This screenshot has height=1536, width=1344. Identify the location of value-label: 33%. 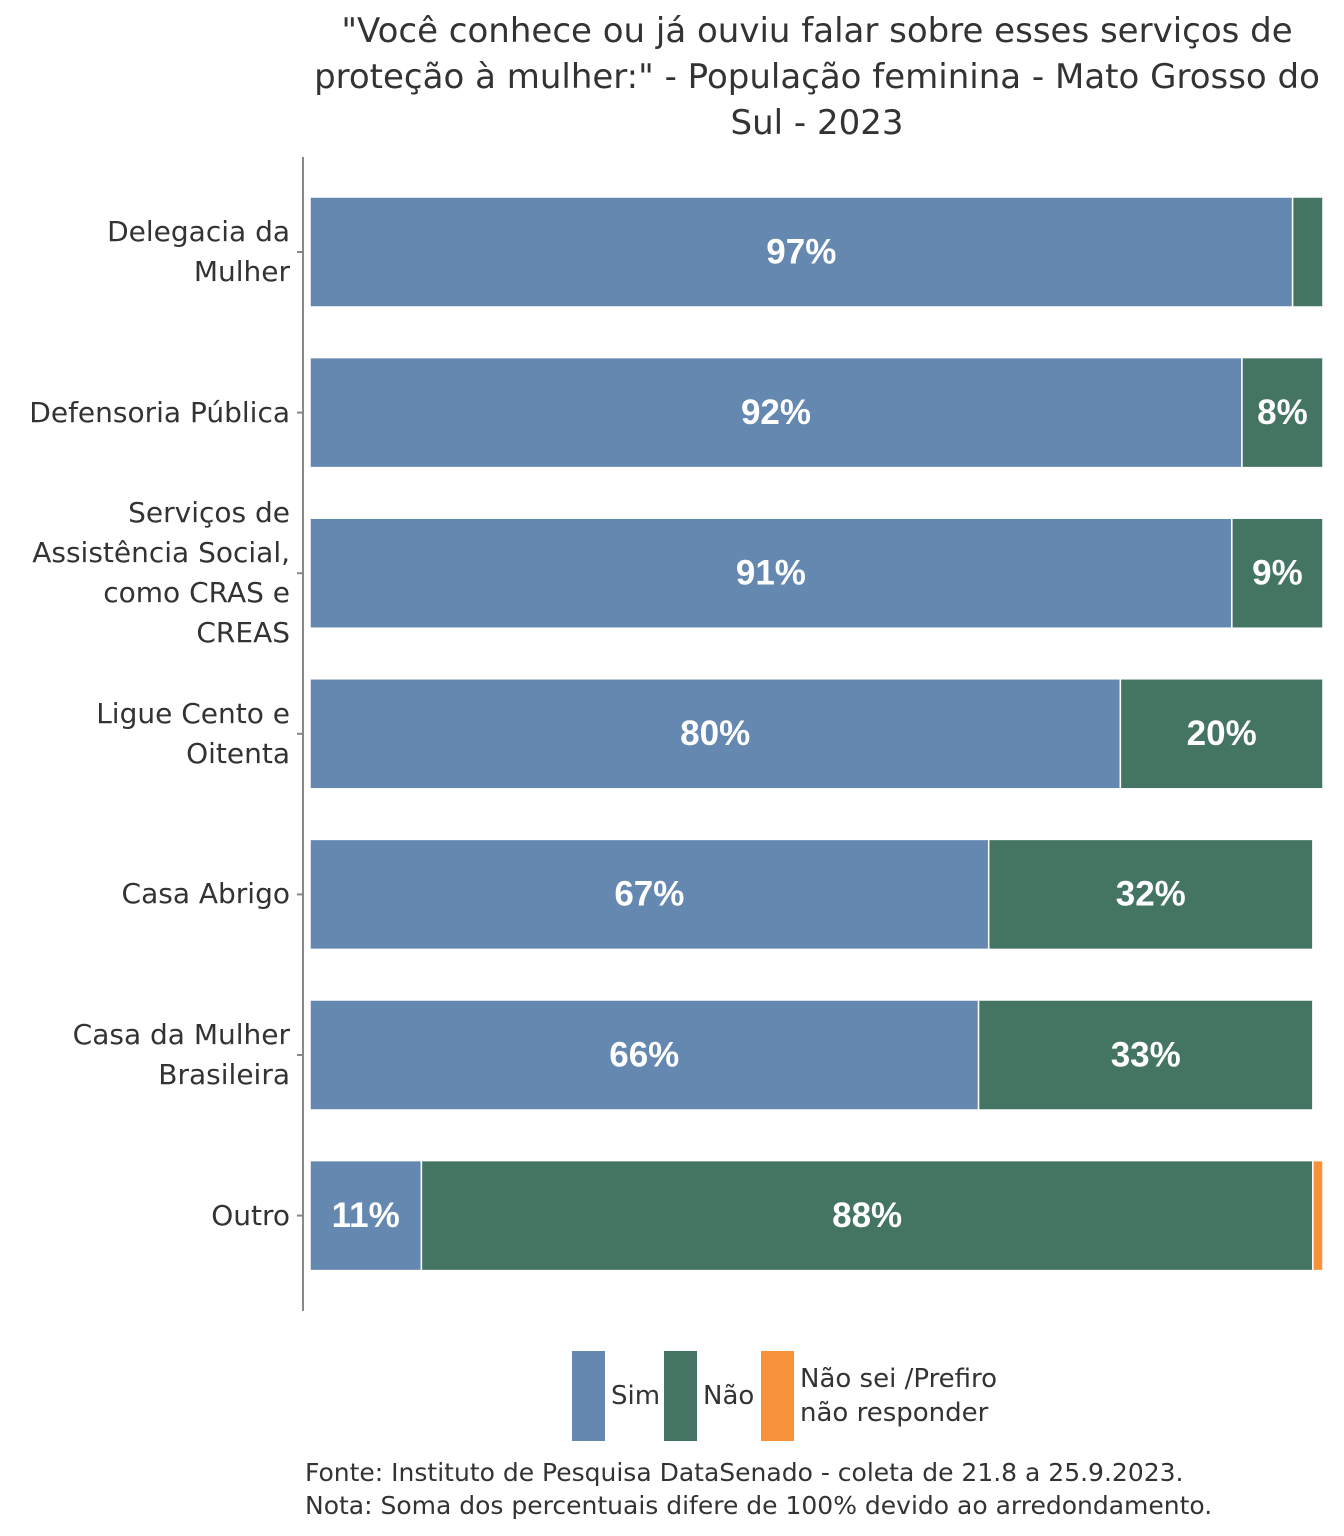
(1146, 1054).